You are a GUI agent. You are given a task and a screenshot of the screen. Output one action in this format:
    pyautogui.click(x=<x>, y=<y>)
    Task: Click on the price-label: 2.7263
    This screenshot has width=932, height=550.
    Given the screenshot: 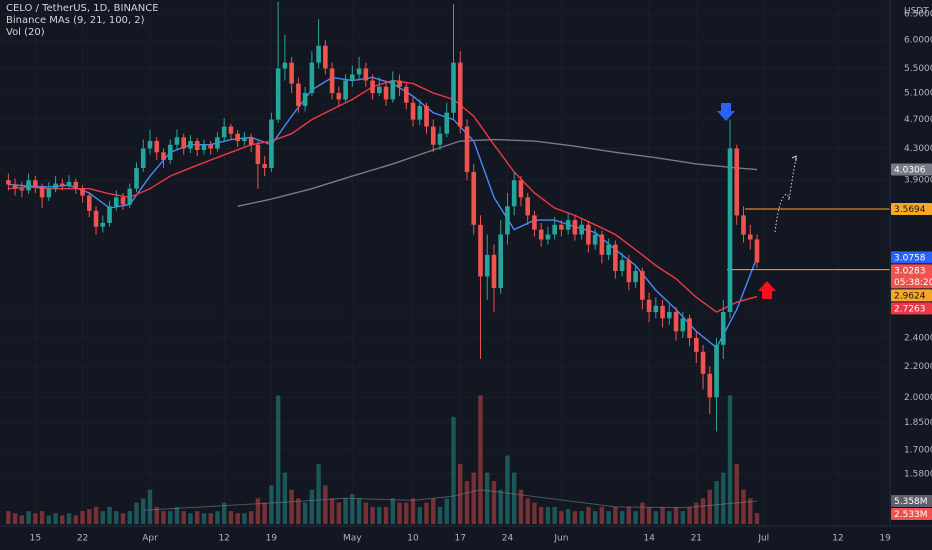 What is the action you would take?
    pyautogui.click(x=910, y=309)
    